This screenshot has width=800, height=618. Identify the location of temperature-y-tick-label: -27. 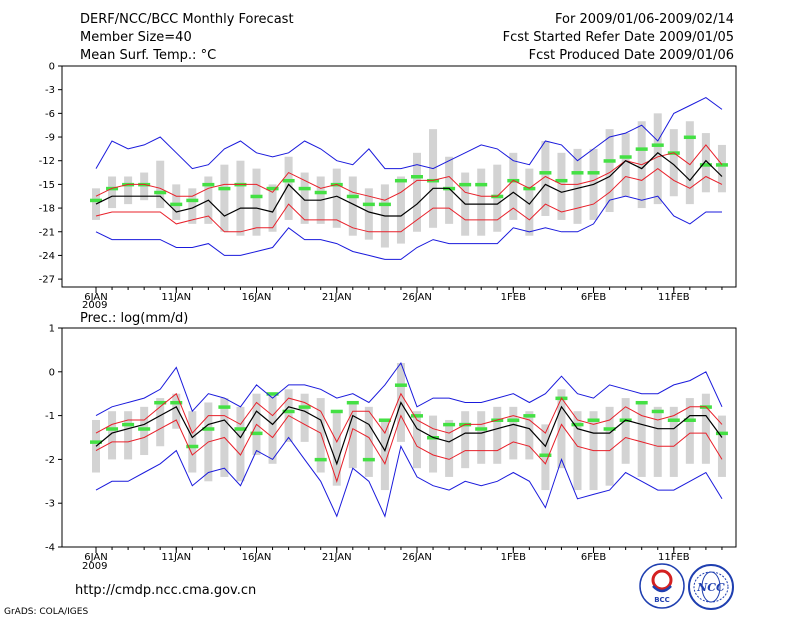
(47, 280).